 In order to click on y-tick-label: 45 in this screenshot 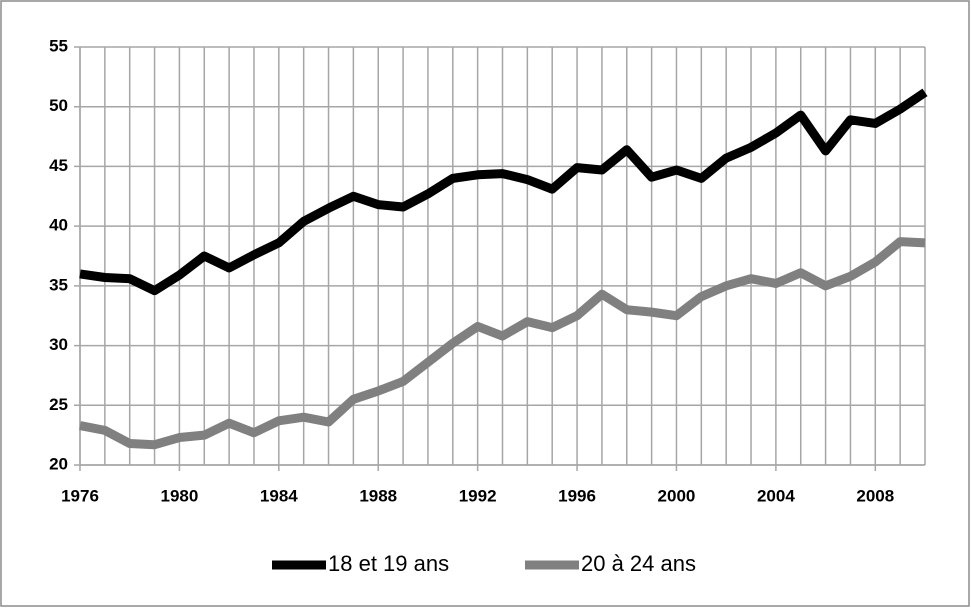, I will do `click(58, 165)`.